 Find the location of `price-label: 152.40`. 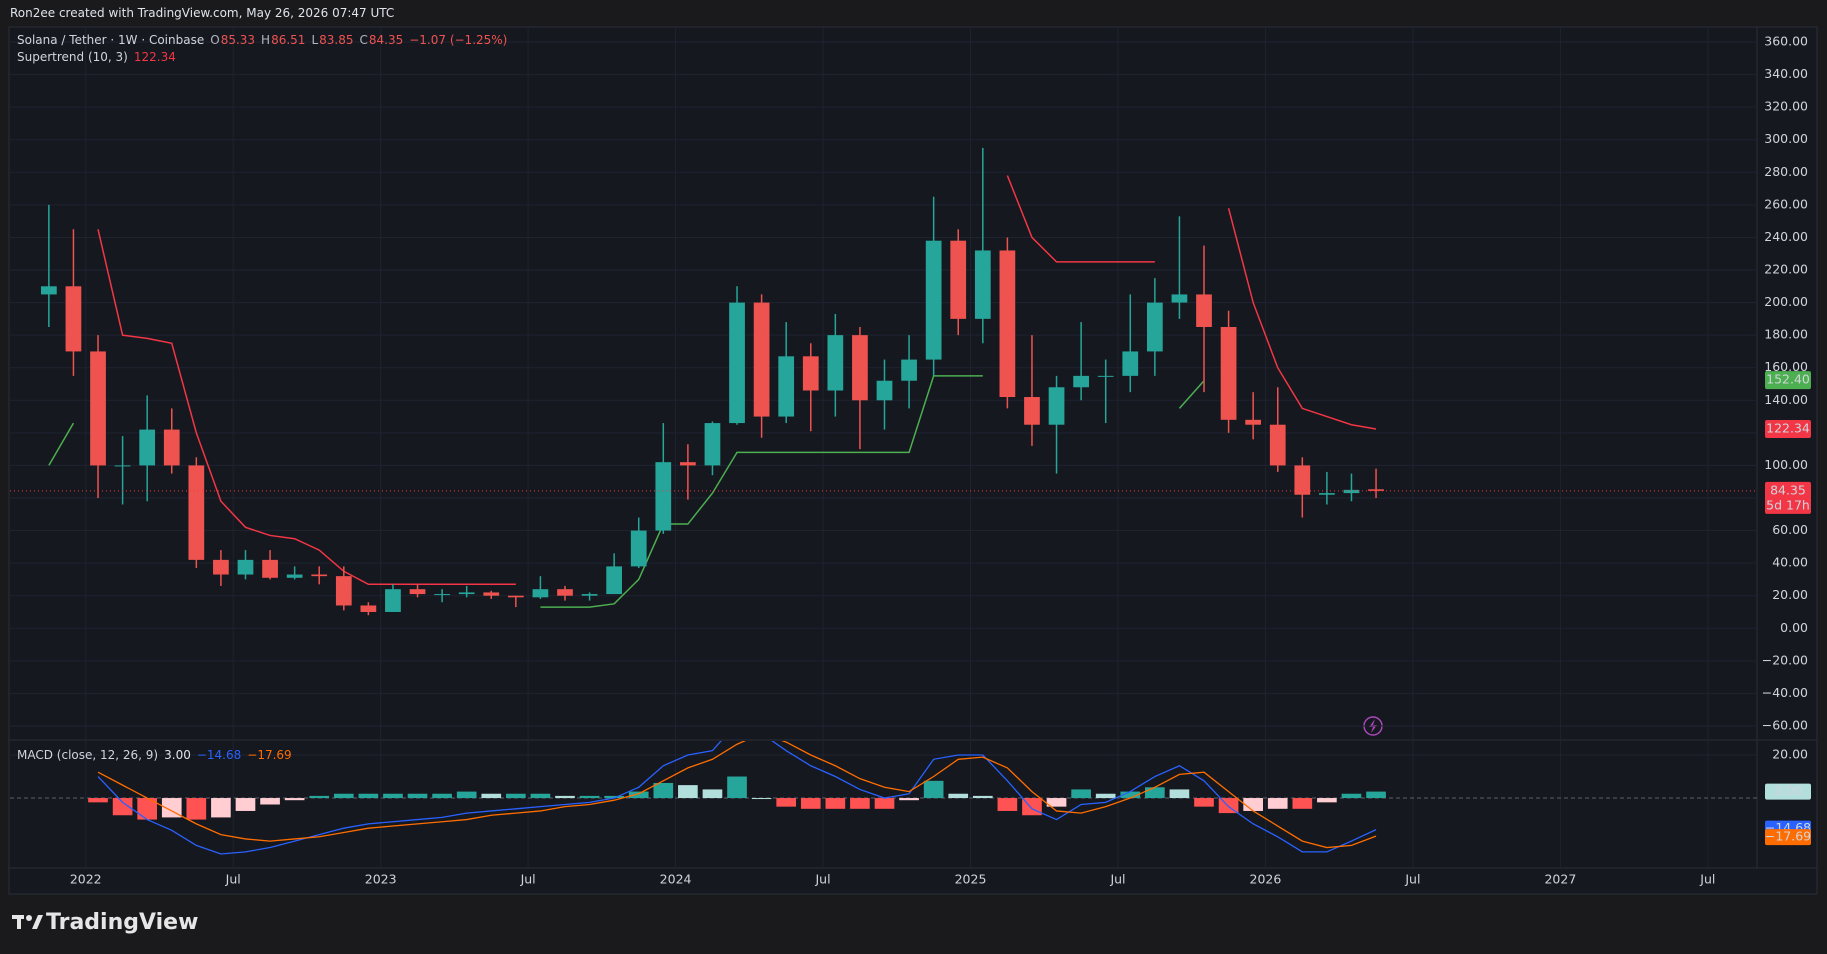

price-label: 152.40 is located at coordinates (1788, 379).